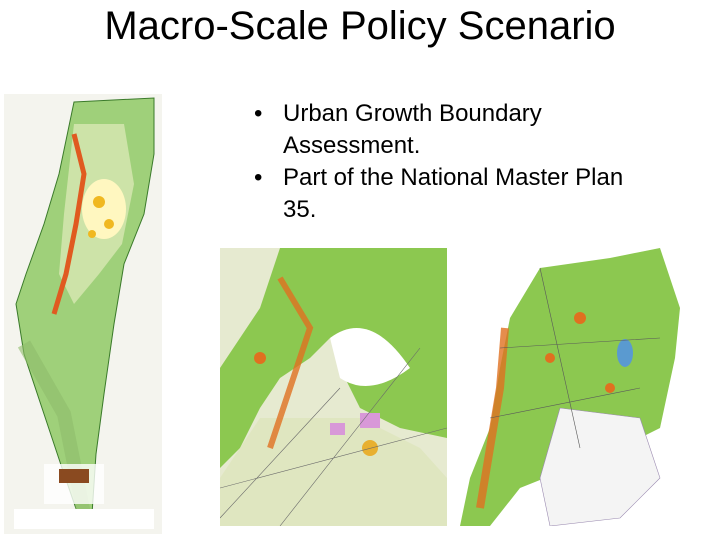 Image resolution: width=720 pixels, height=540 pixels. What do you see at coordinates (451, 194) in the screenshot?
I see `bullet: Part of the National Master Plan 35.` at bounding box center [451, 194].